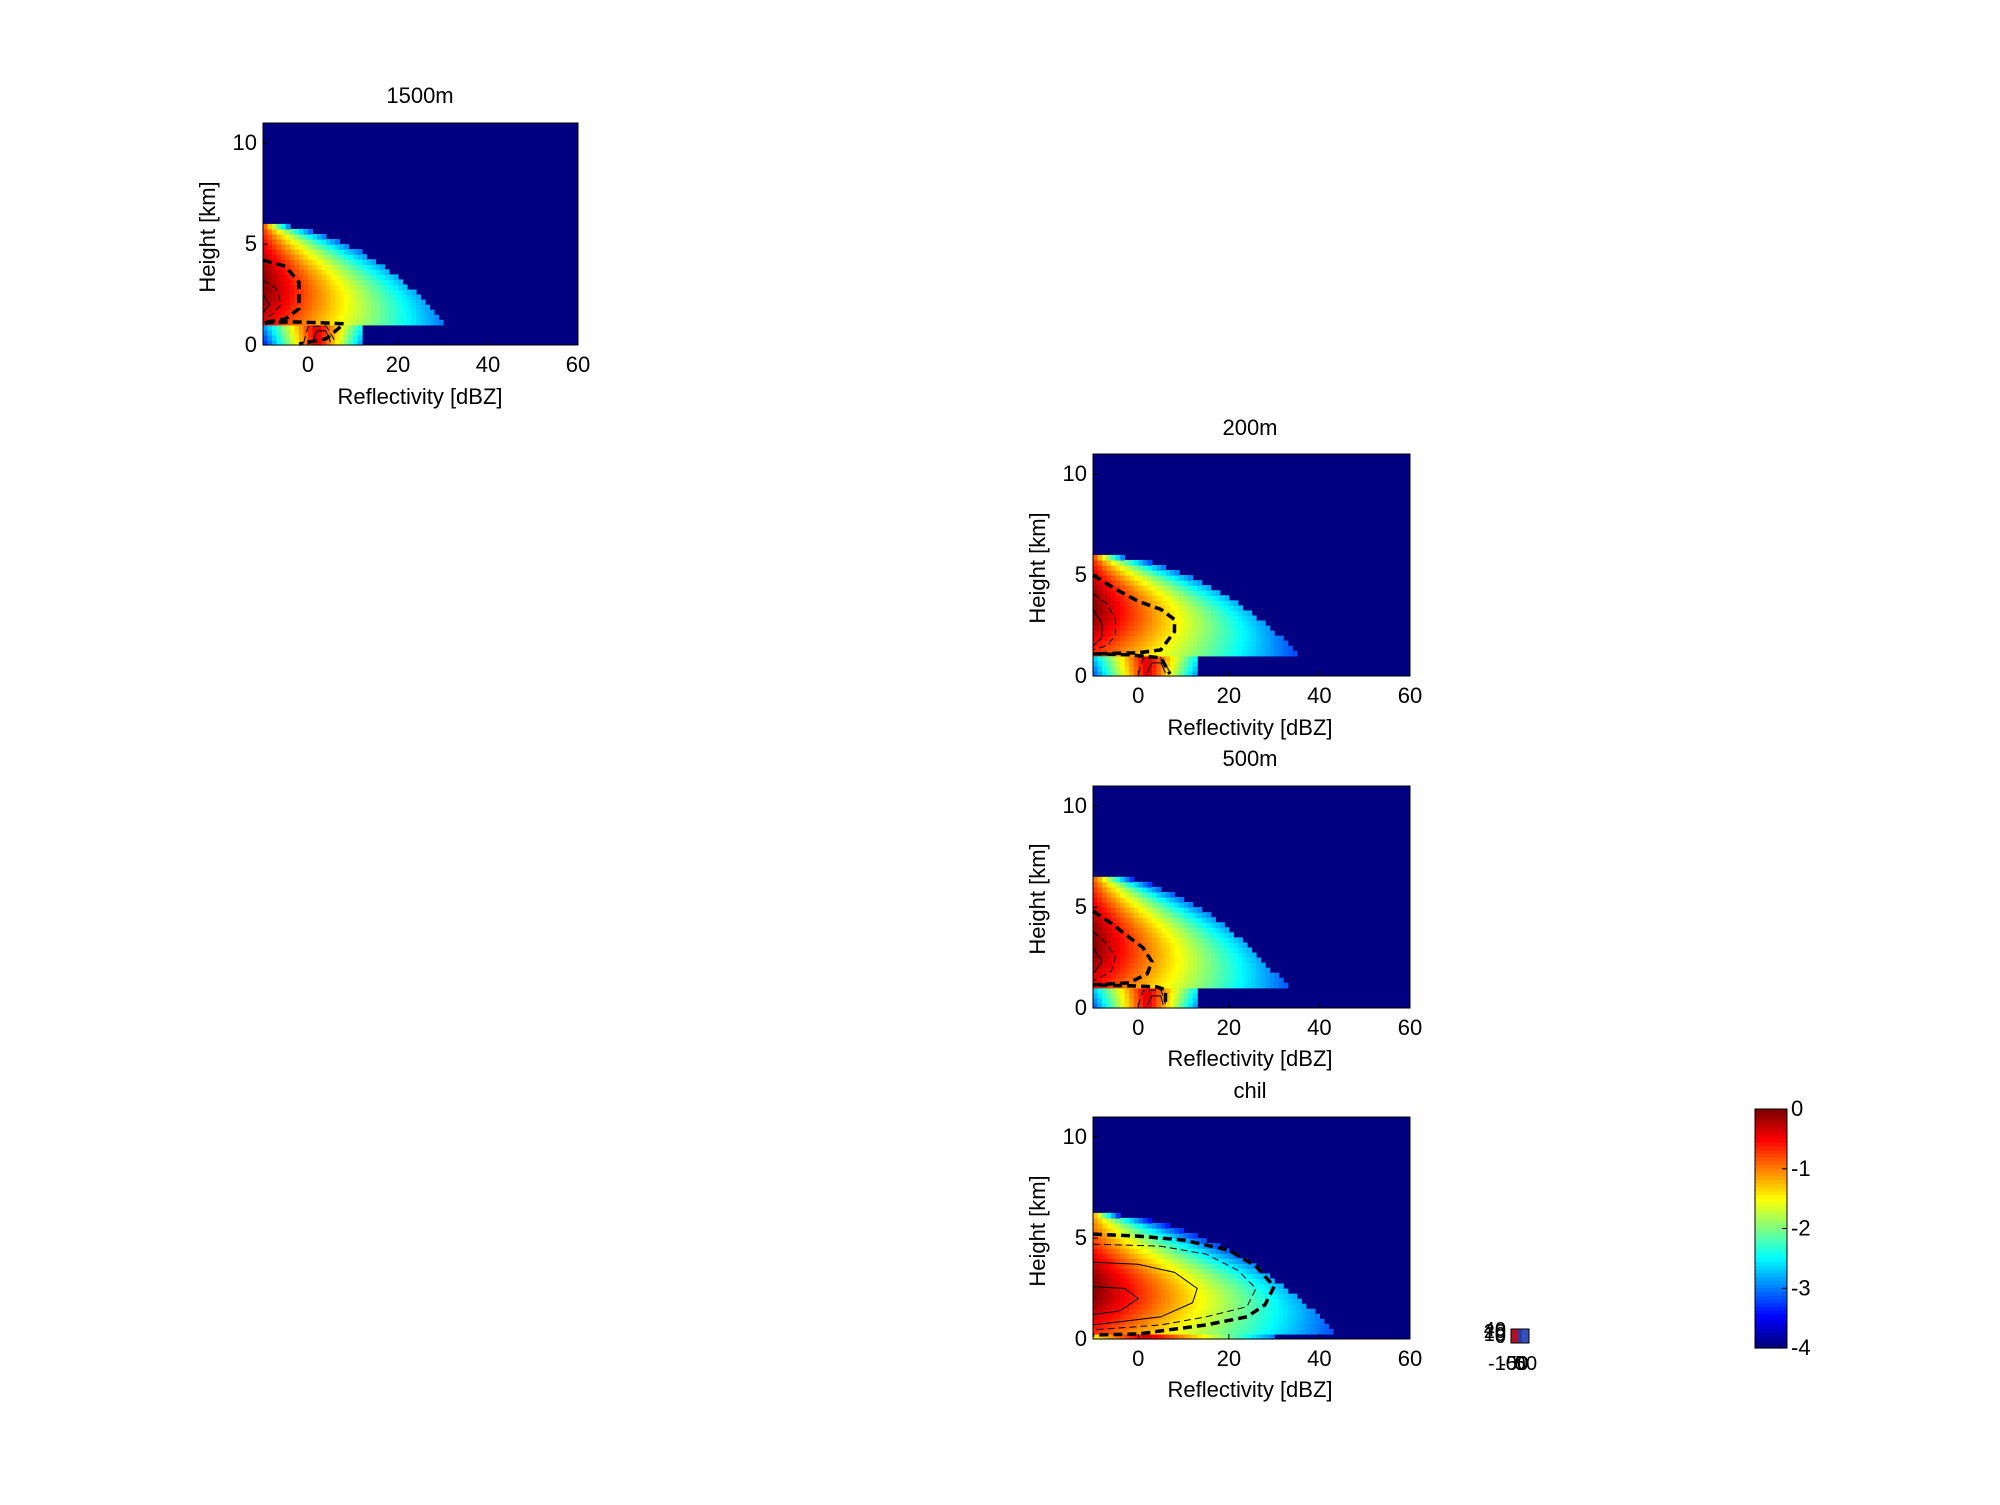 This screenshot has height=1505, width=2000. I want to click on heatmap-cells, so click(420, 234).